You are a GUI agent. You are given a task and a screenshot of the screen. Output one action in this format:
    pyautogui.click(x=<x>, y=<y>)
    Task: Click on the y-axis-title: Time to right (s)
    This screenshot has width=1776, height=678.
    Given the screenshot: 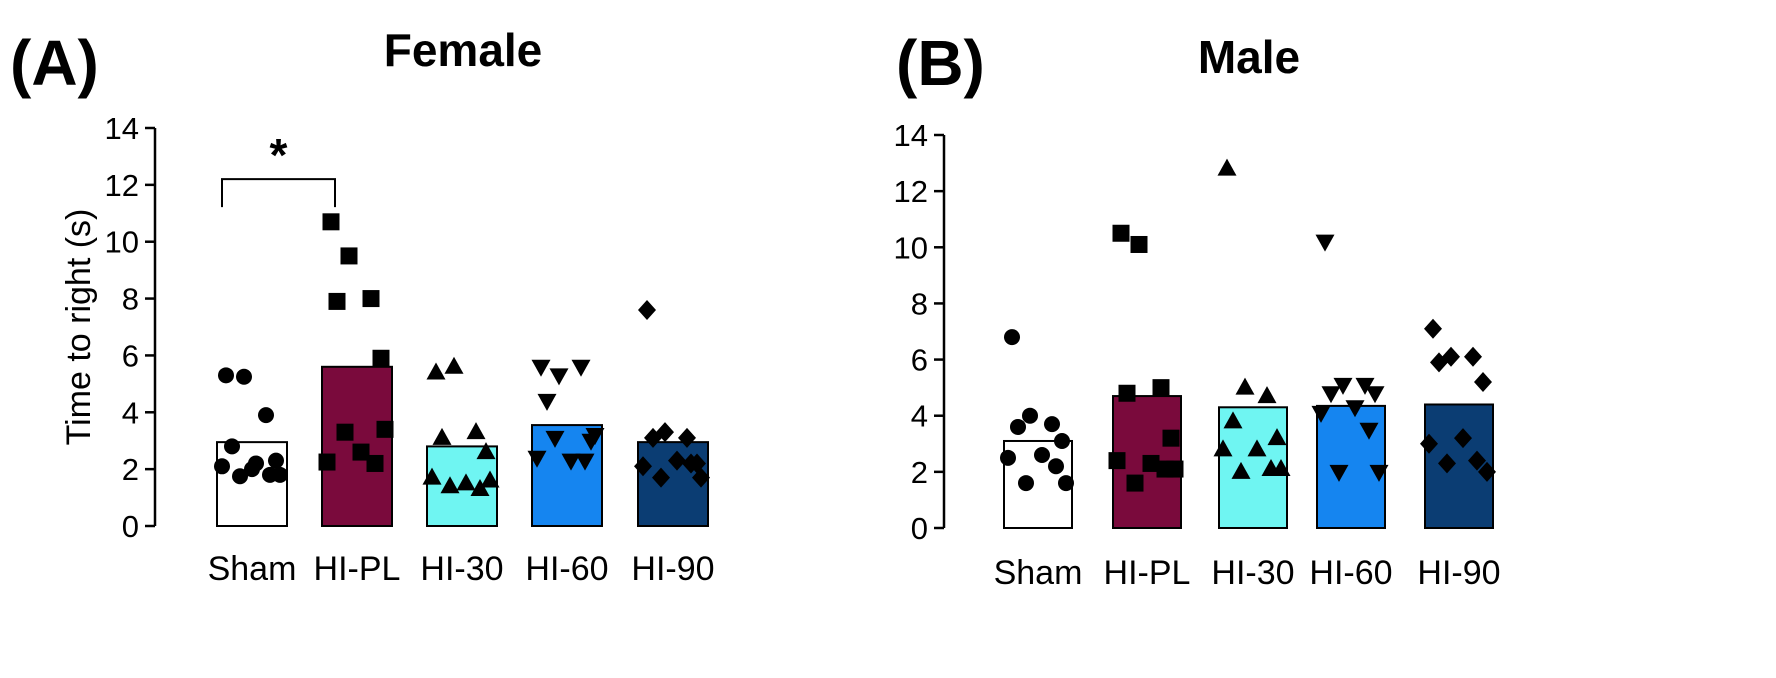 What is the action you would take?
    pyautogui.click(x=79, y=327)
    